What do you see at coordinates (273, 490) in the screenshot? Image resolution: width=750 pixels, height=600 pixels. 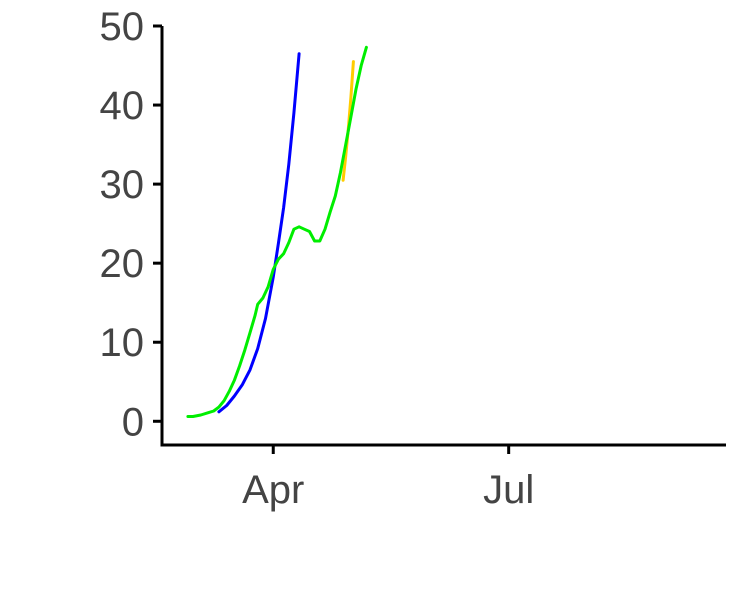 I see `x-tick-label: Apr` at bounding box center [273, 490].